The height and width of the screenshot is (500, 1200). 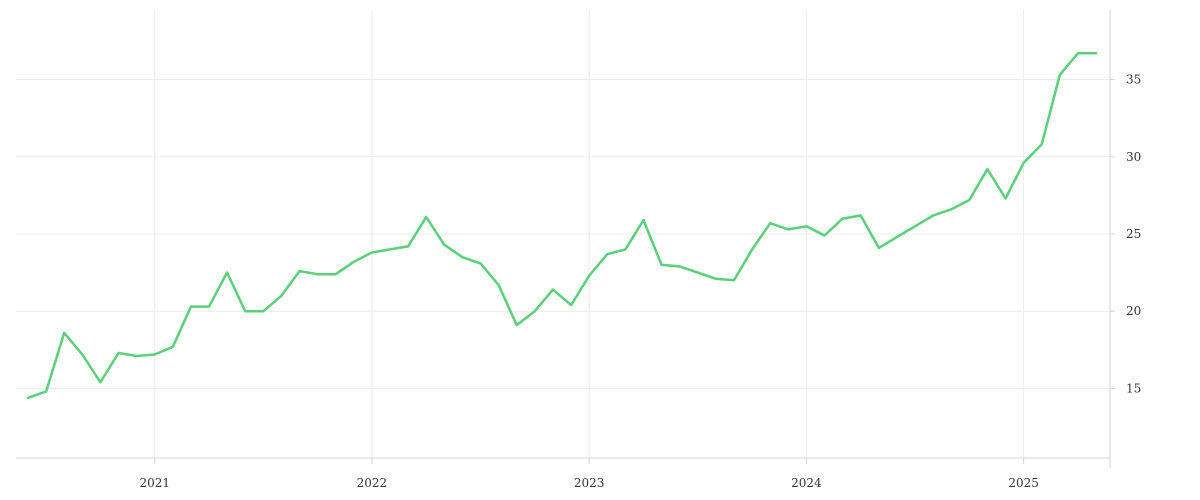 I want to click on y-tick-label: 35, so click(x=1133, y=80).